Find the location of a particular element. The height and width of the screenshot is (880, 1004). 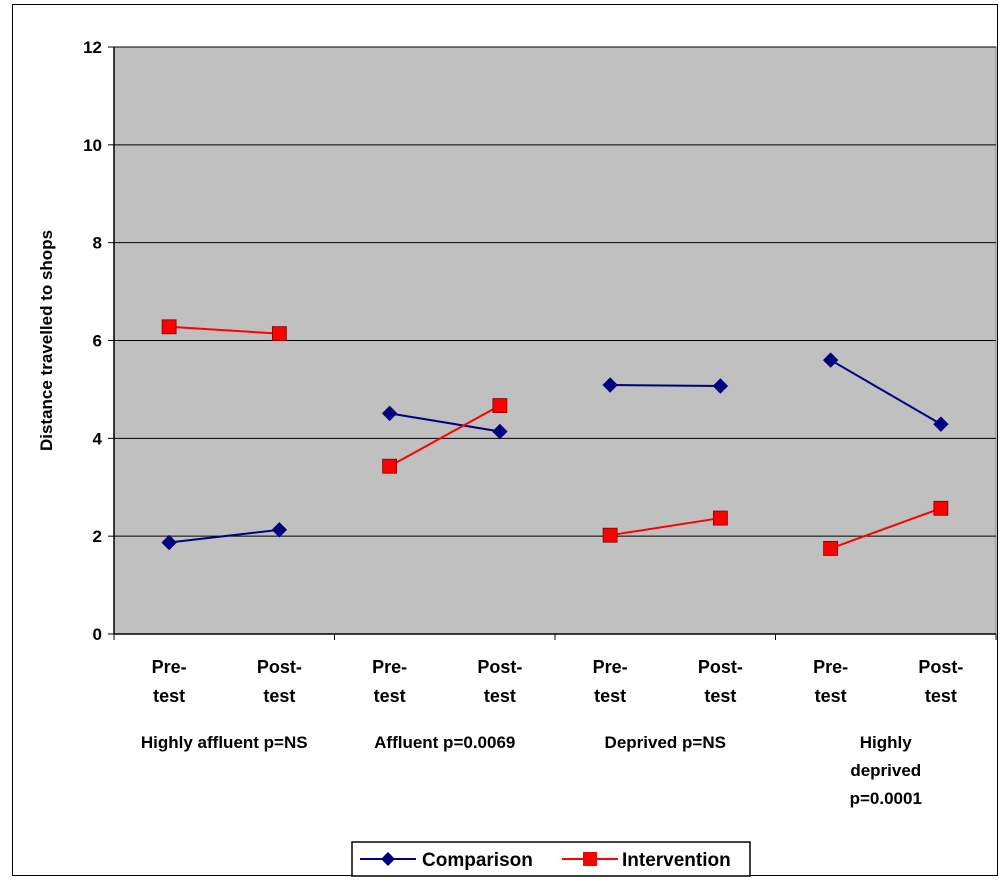

y-axis-label: Distance travelled to shops is located at coordinates (46, 340).